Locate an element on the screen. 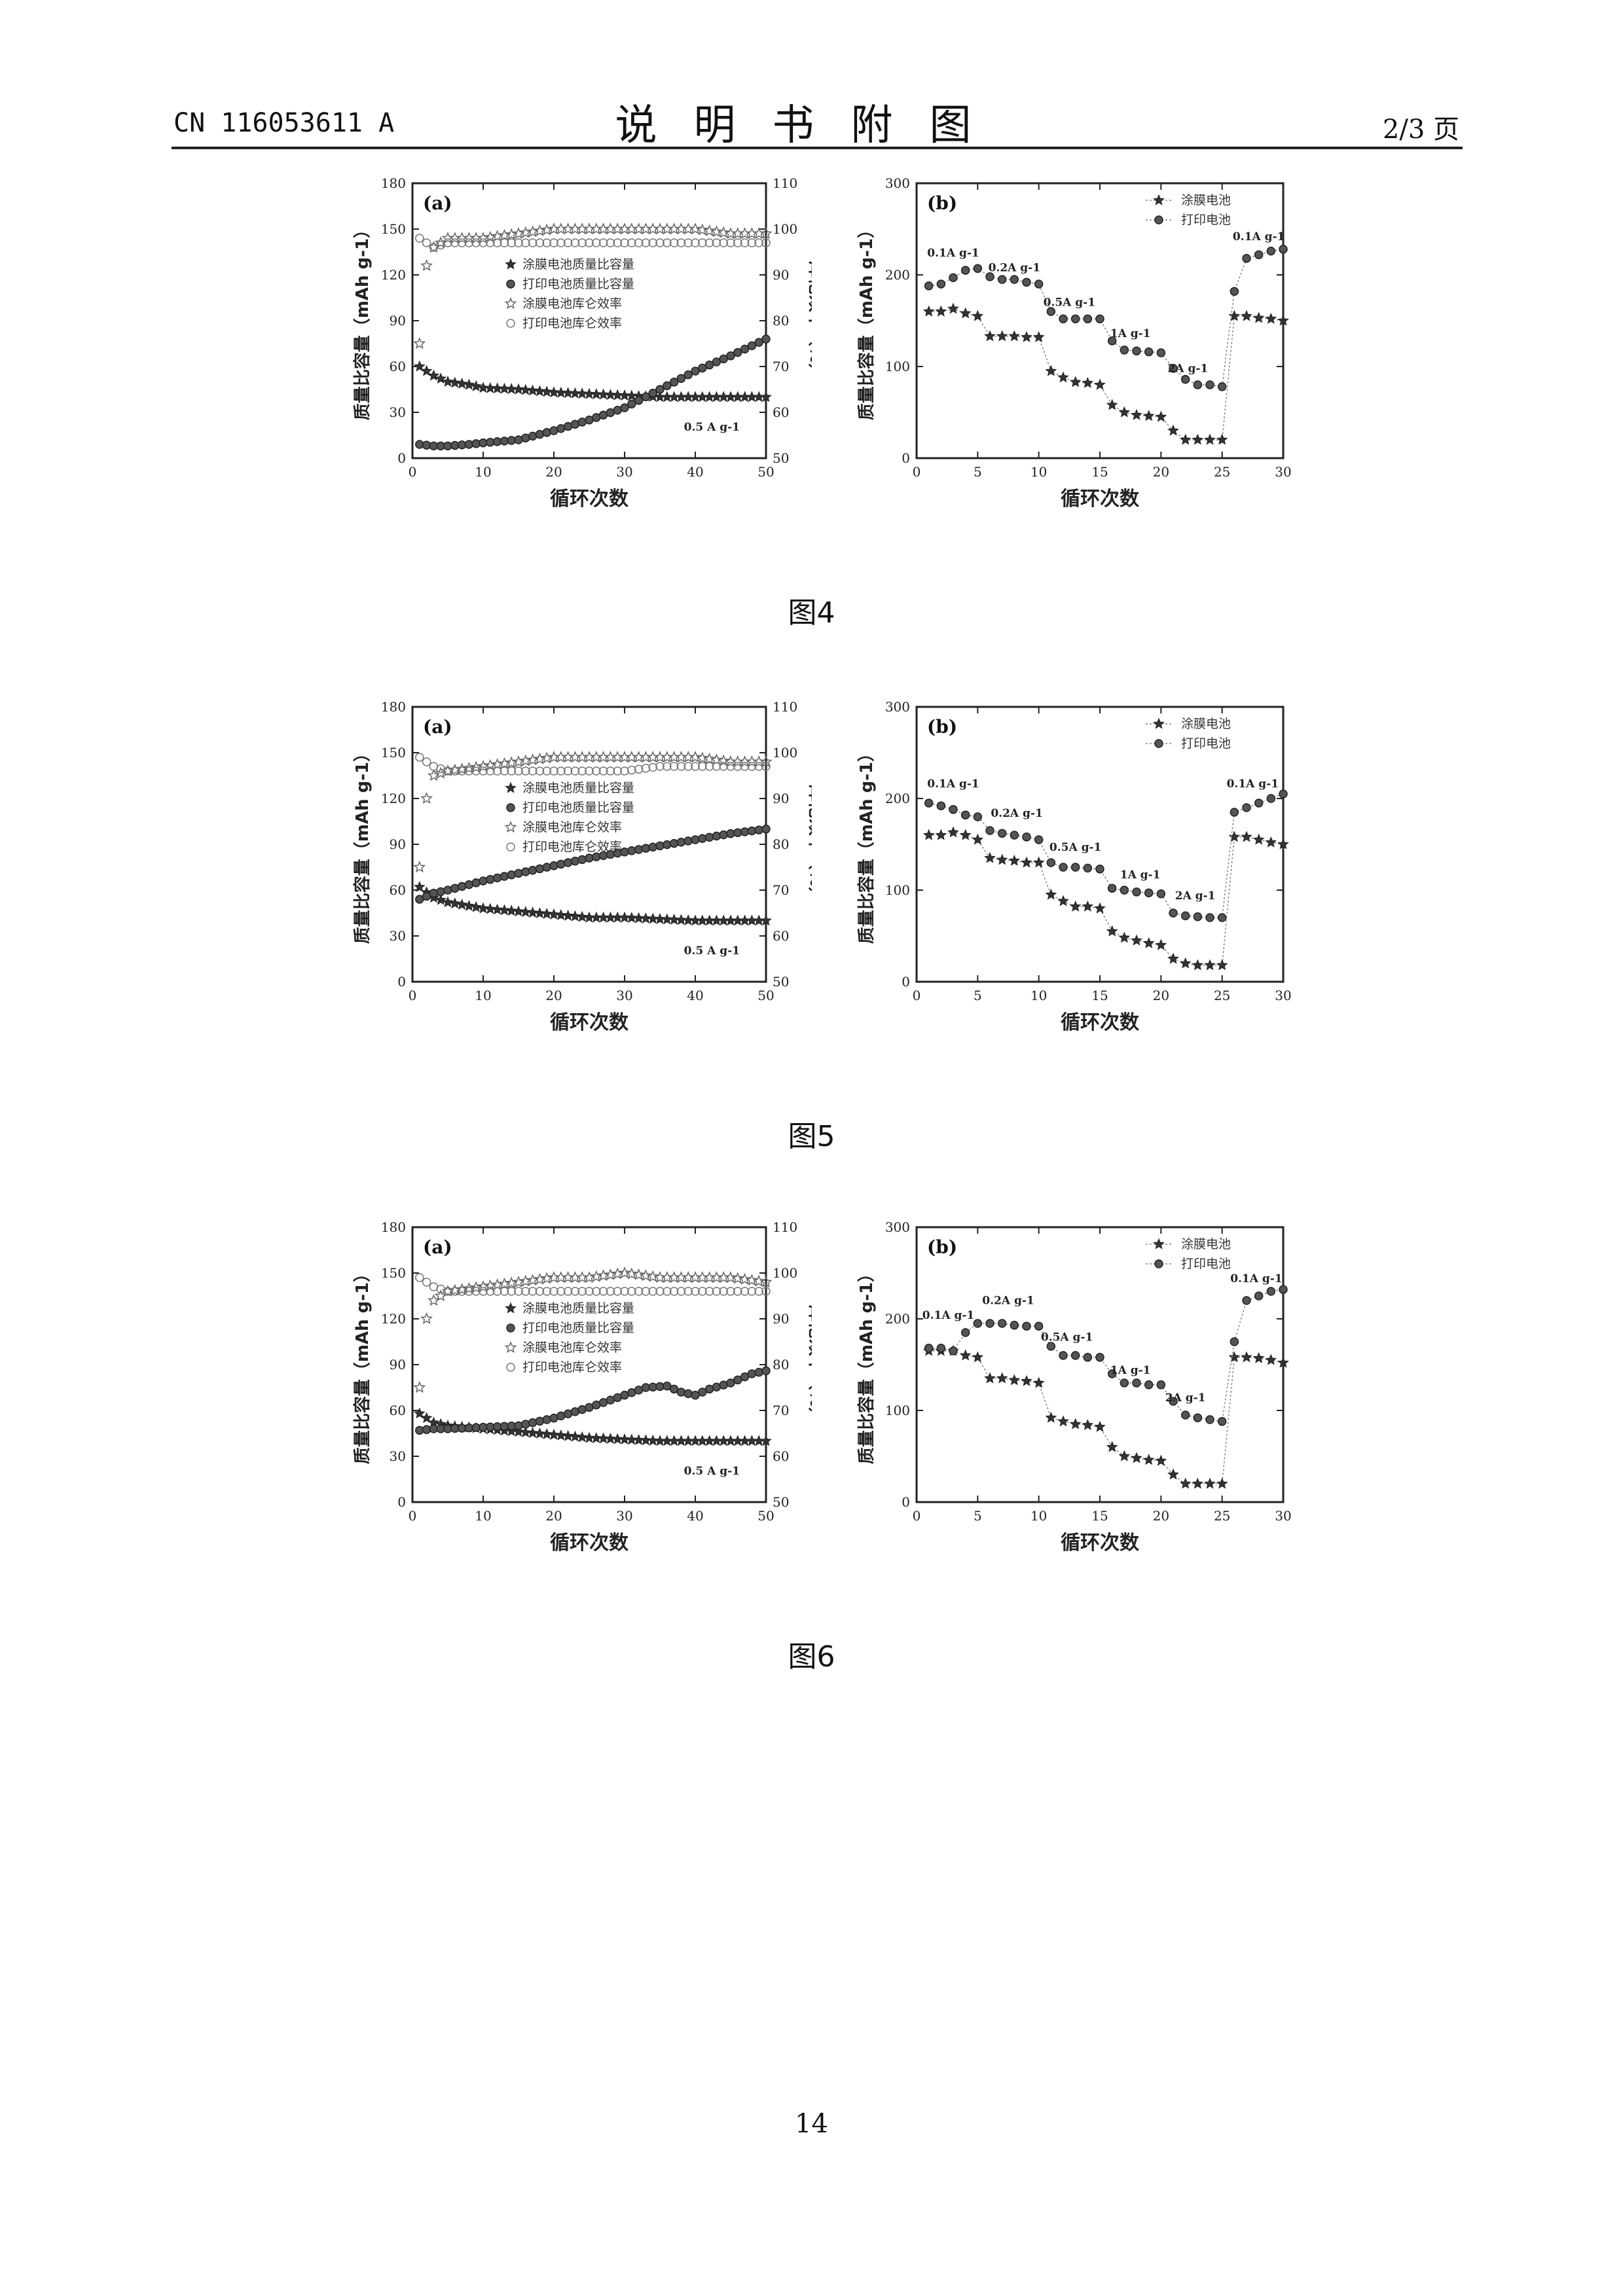 The width and height of the screenshot is (1623, 2296). x-tick-label: 25 is located at coordinates (1222, 472).